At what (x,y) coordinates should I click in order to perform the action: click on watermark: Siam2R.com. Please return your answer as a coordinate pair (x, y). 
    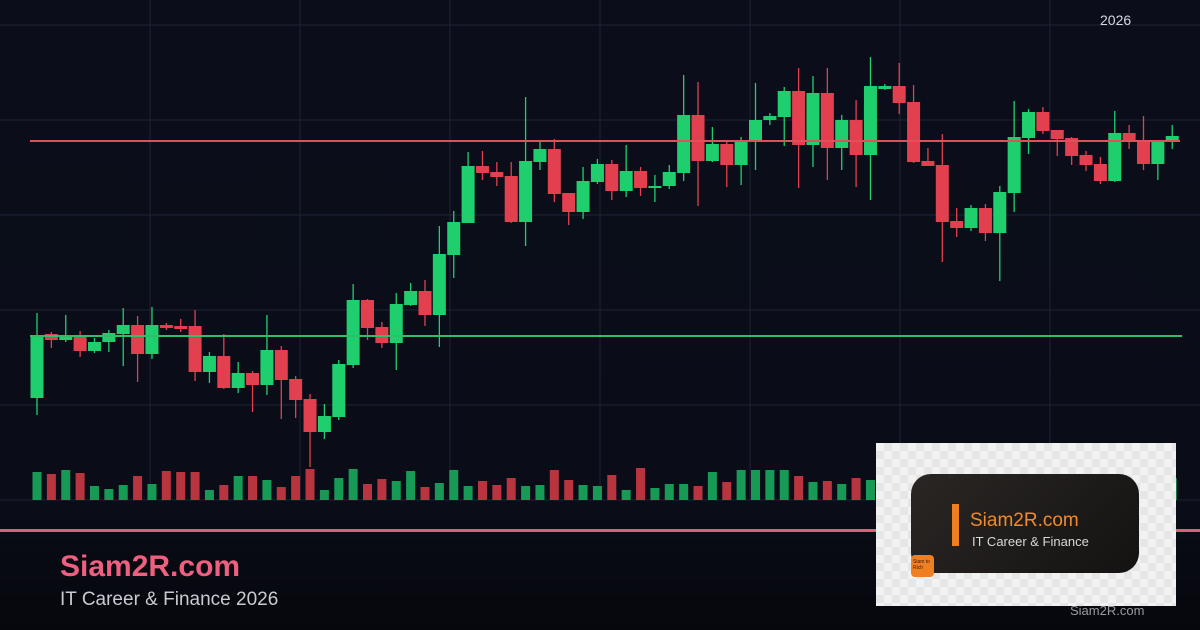
    Looking at the image, I should click on (1107, 610).